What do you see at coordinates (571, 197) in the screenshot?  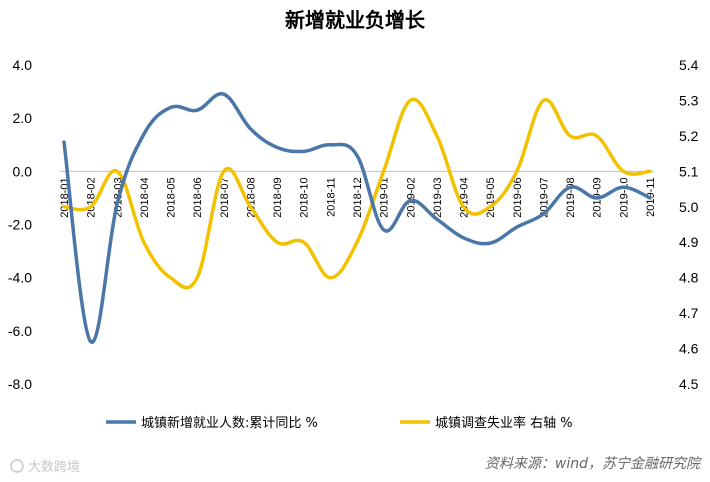 I see `x-tick-label: 2019-08` at bounding box center [571, 197].